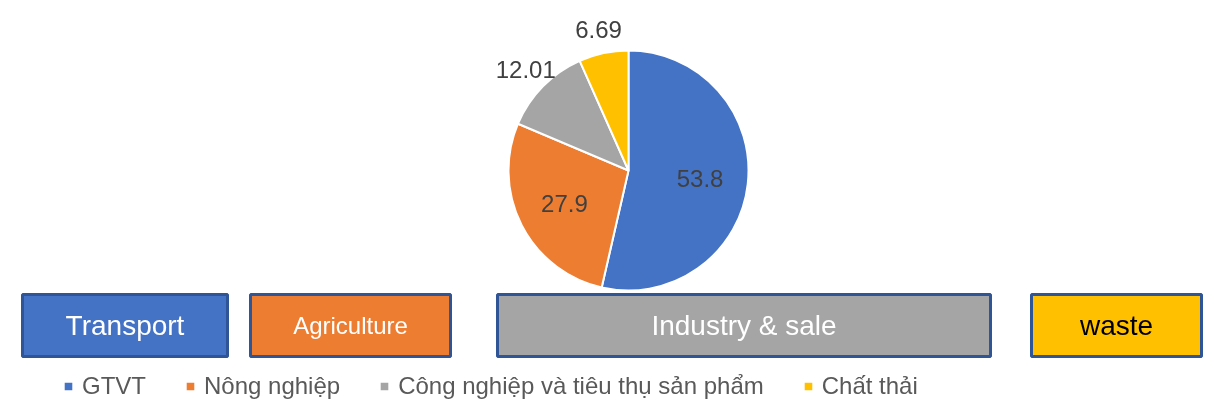  I want to click on text: Industry & sale, so click(744, 325).